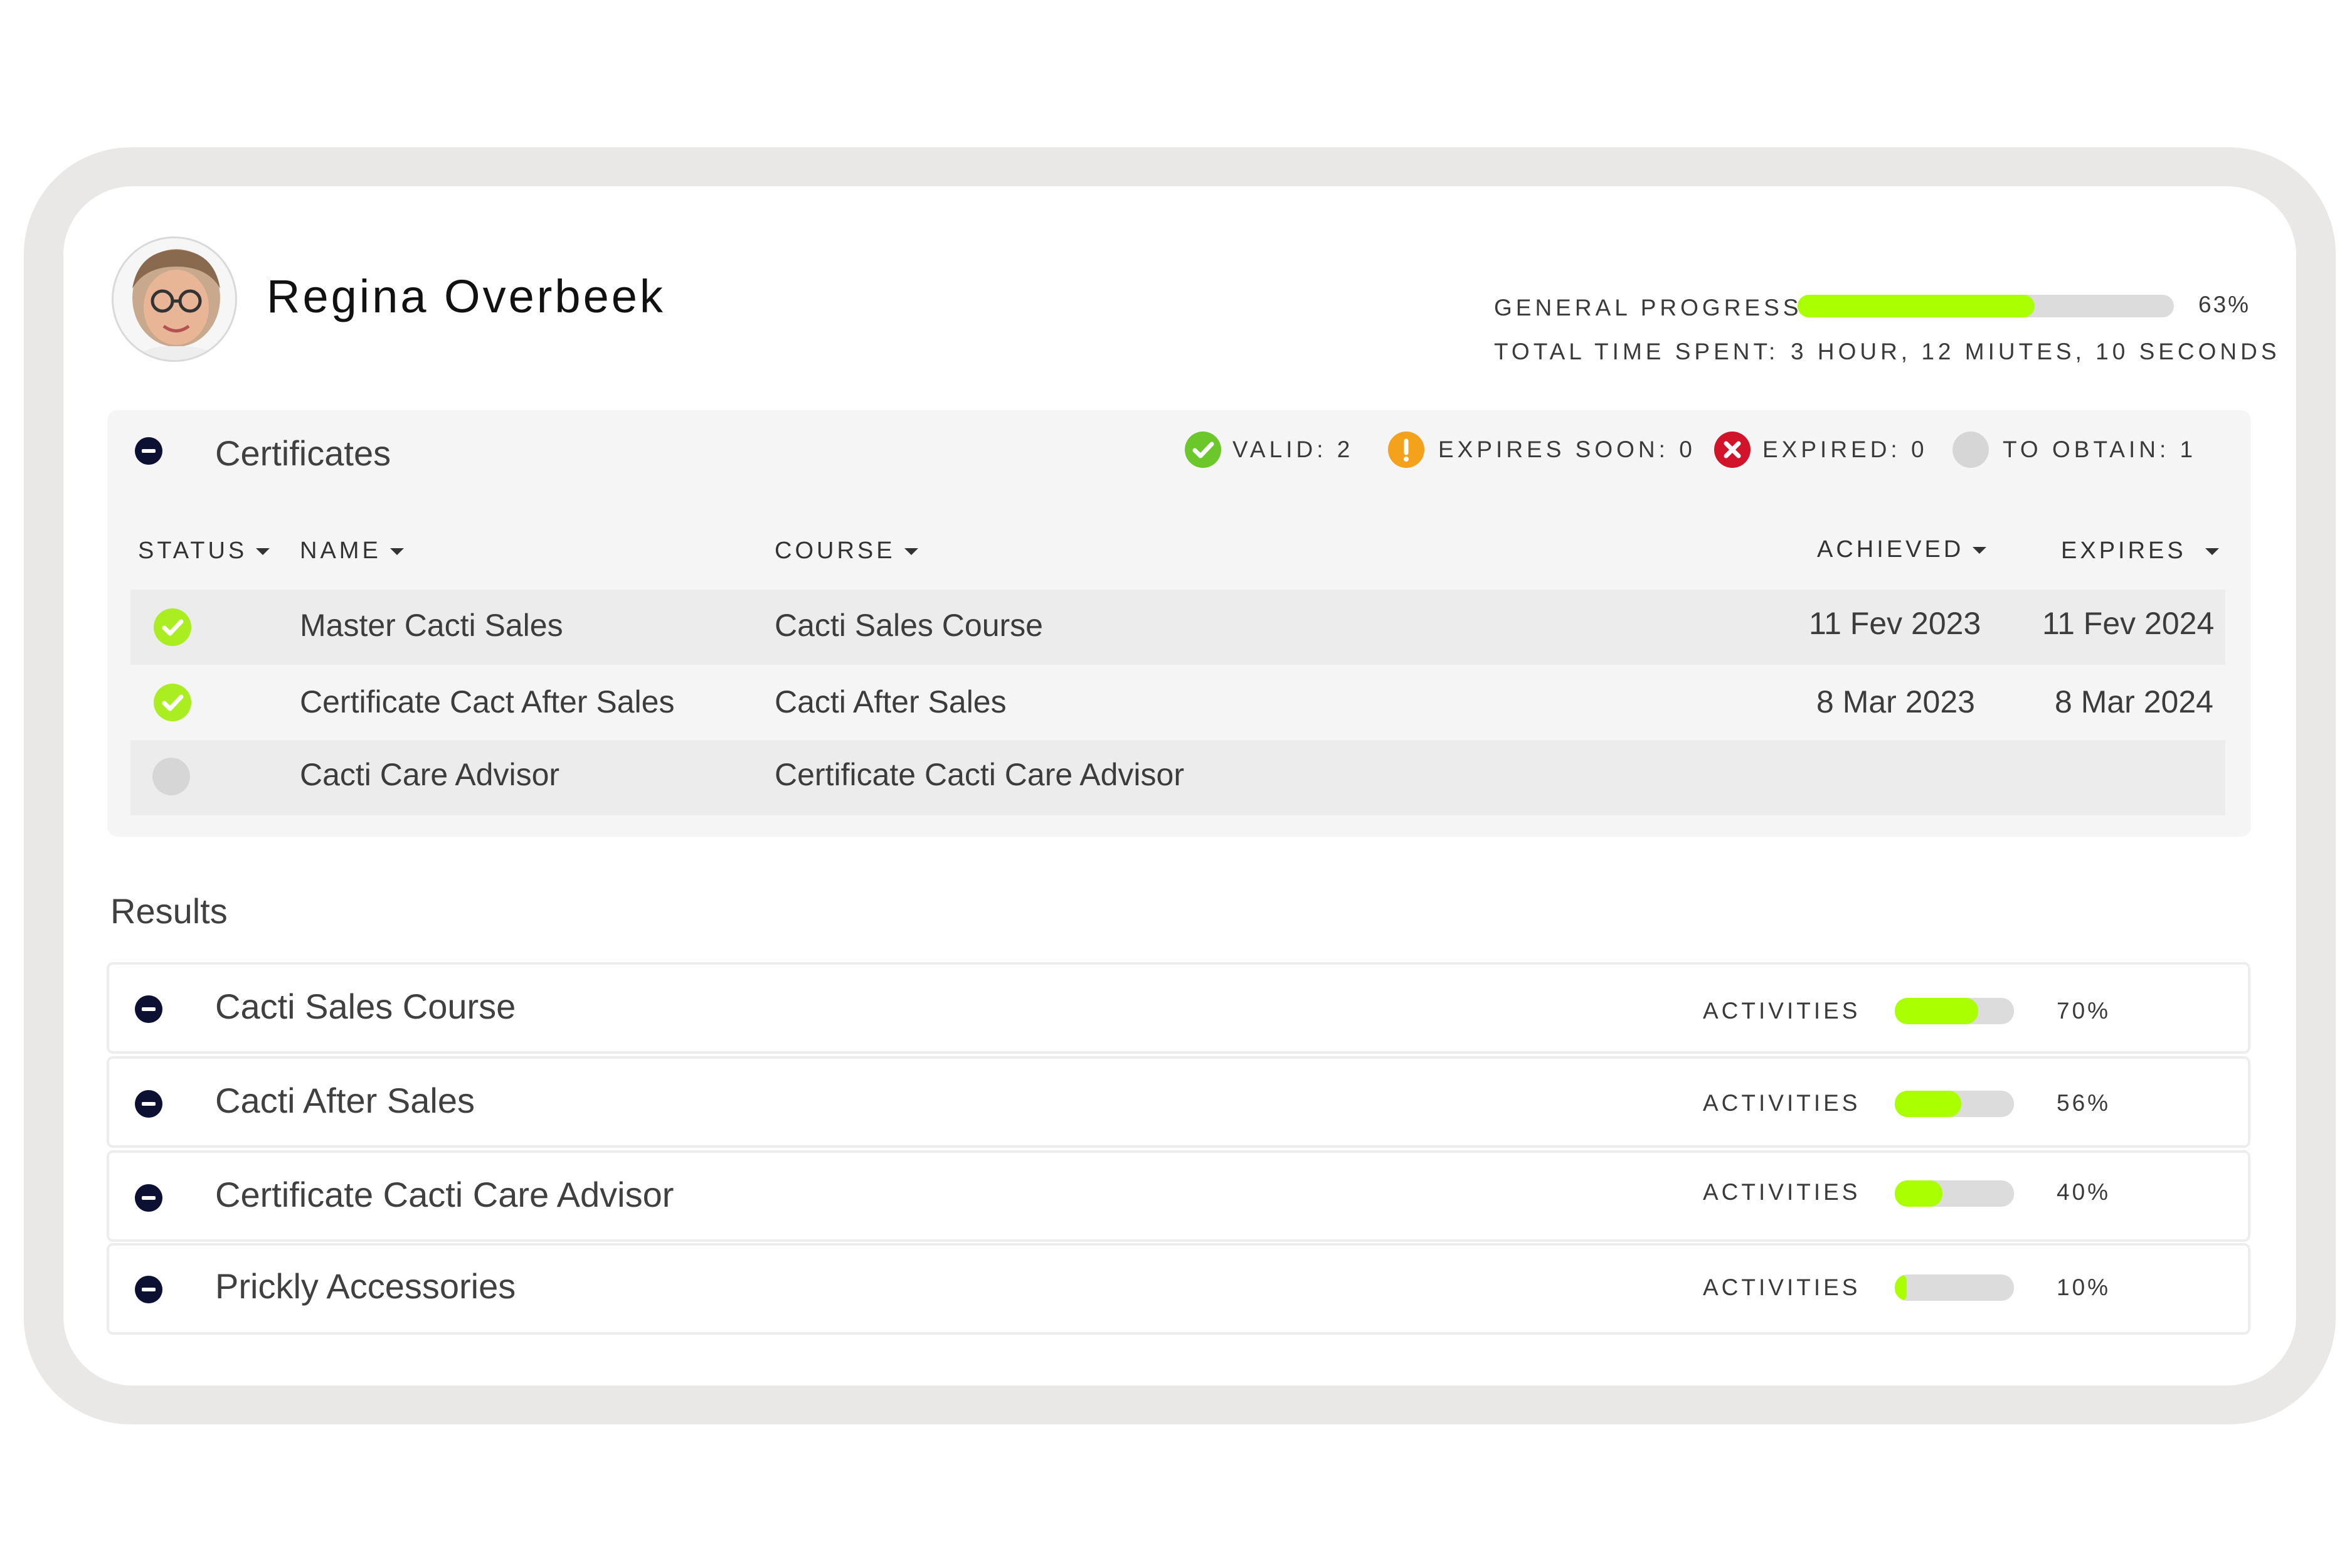 The height and width of the screenshot is (1568, 2352). Describe the element at coordinates (2084, 1287) in the screenshot. I see `result-progress-value: 10%` at that location.